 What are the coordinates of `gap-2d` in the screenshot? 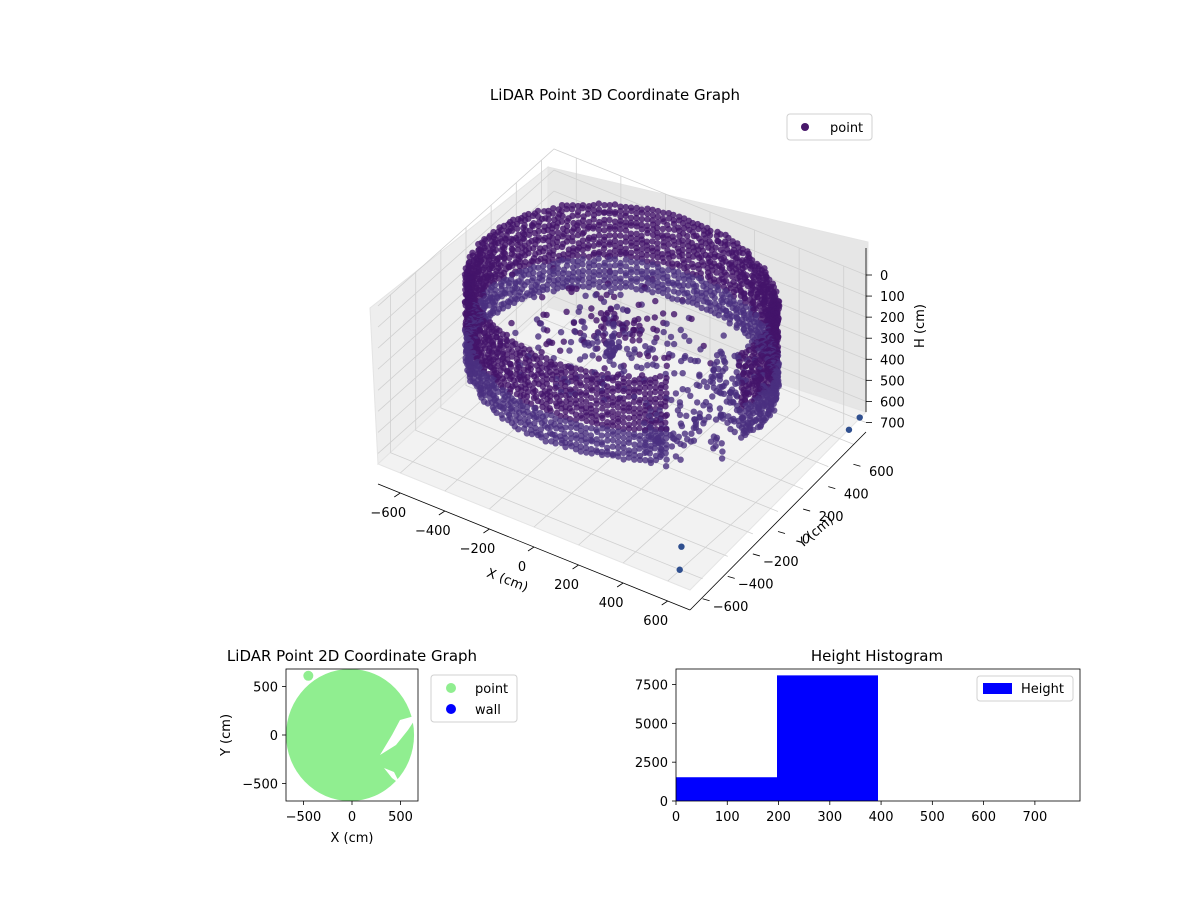 It's located at (399, 735).